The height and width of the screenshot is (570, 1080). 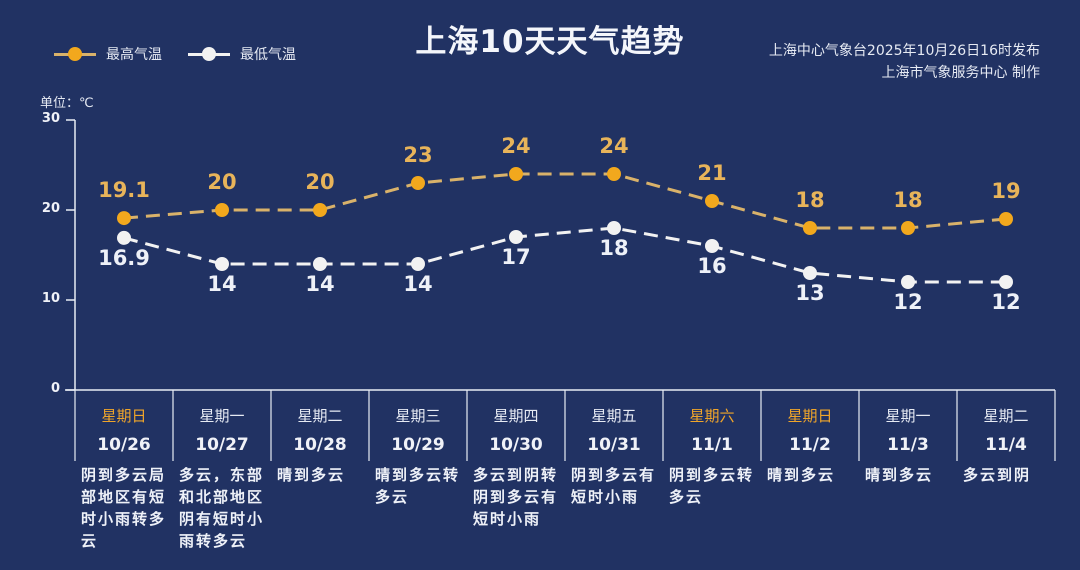 What do you see at coordinates (222, 508) in the screenshot?
I see `weather-description: 多云，东部和北部地区阴有短时小雨转多云` at bounding box center [222, 508].